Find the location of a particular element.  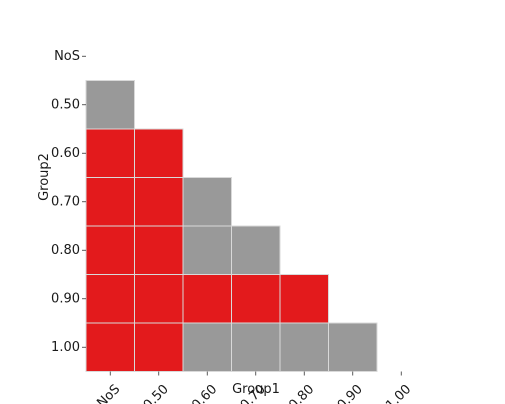

y-tick-label: 0.70 is located at coordinates (65, 201).